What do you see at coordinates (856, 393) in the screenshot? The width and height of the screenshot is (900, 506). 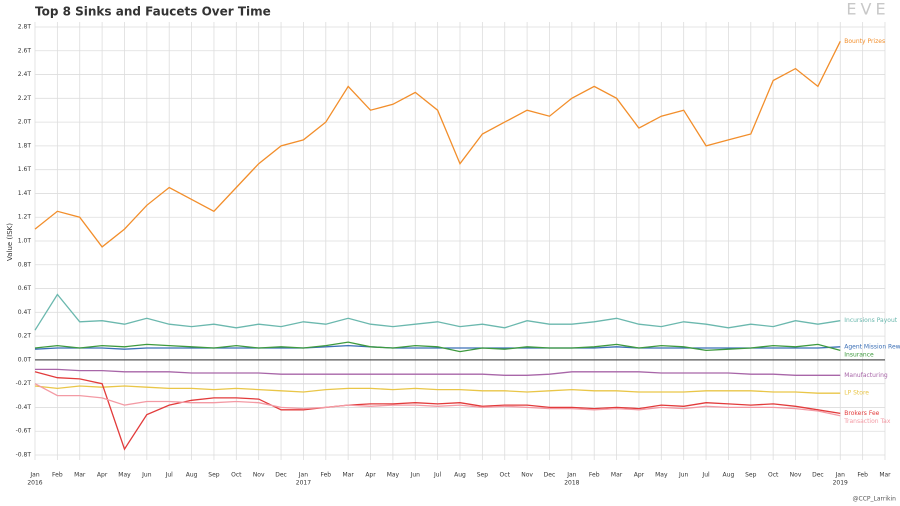 I see `legend-label: LP Store` at bounding box center [856, 393].